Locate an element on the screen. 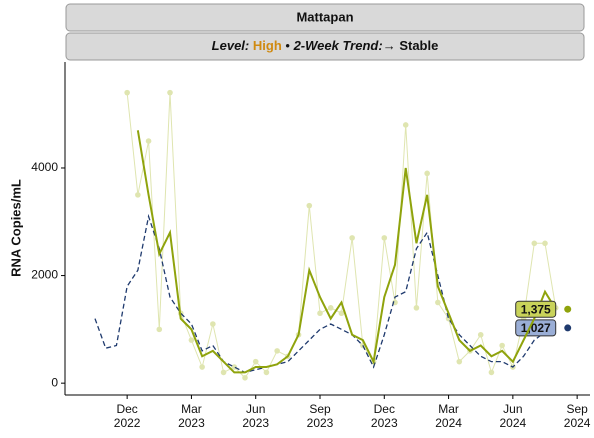  title-strip is located at coordinates (325, 17).